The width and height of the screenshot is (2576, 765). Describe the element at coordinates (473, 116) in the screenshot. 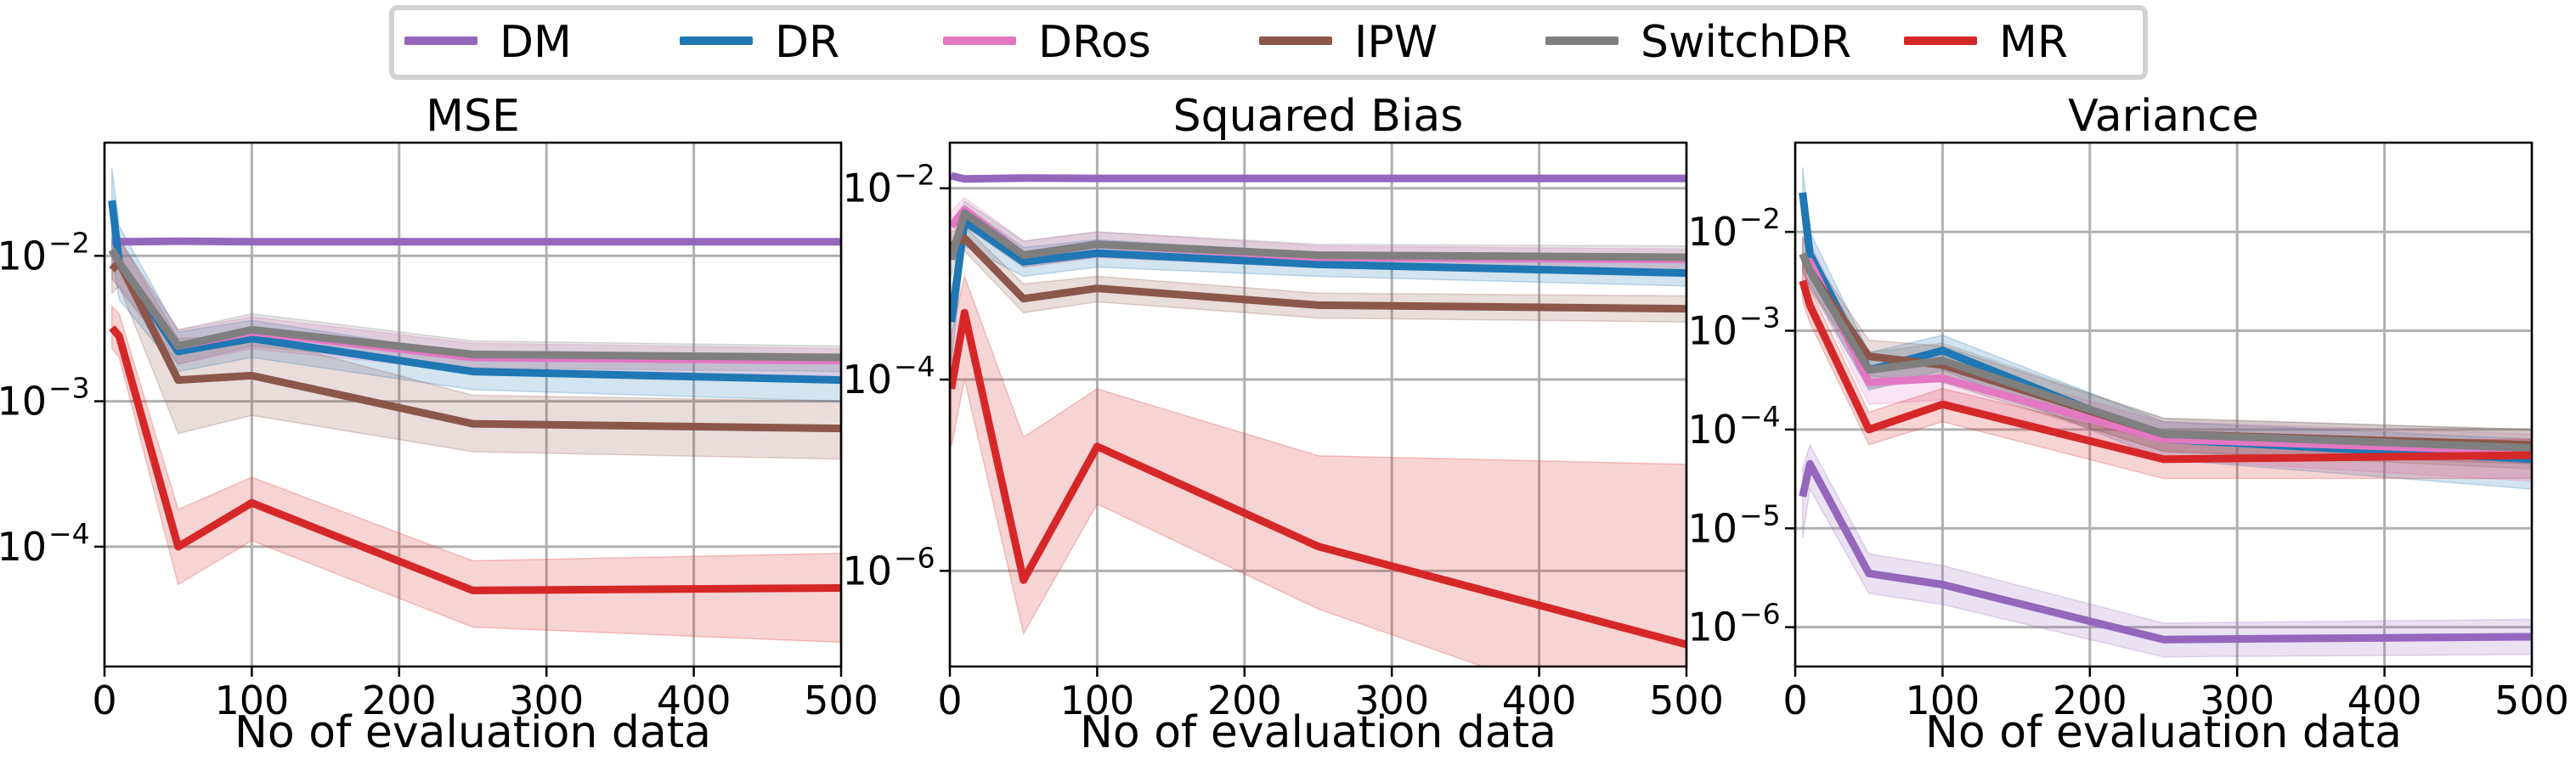

I see `chart-title: MSE` at that location.